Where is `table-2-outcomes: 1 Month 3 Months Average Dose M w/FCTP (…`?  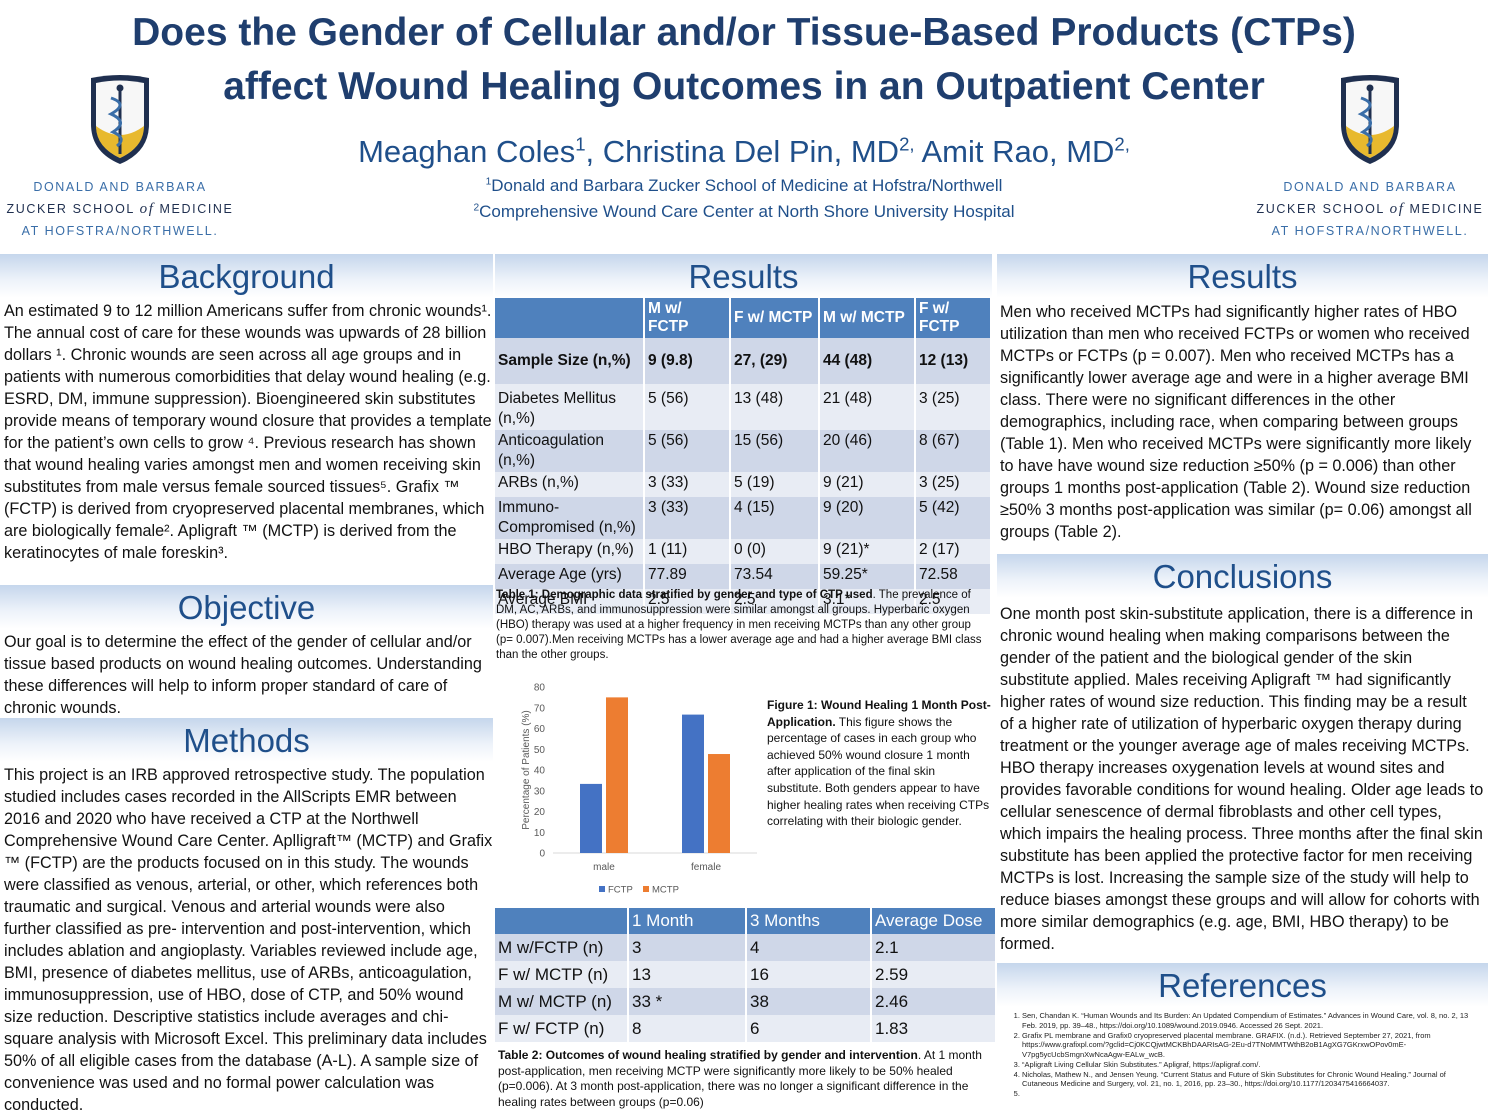 table-2-outcomes: 1 Month 3 Months Average Dose M w/FCTP (… is located at coordinates (746, 975).